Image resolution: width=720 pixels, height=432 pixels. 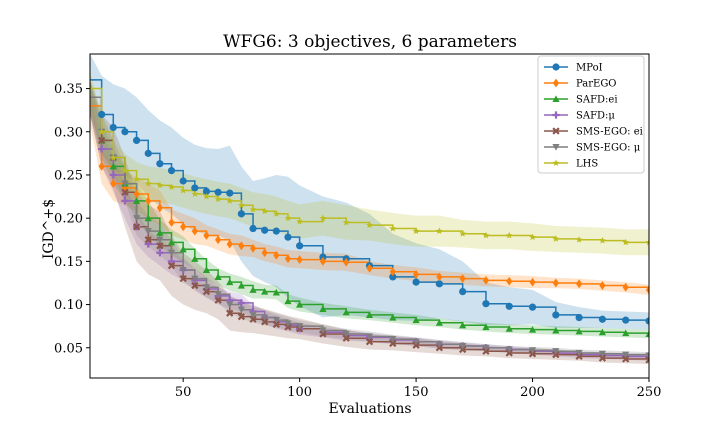 What do you see at coordinates (609, 132) in the screenshot?
I see `legend-label: SMS-EGO: ei` at bounding box center [609, 132].